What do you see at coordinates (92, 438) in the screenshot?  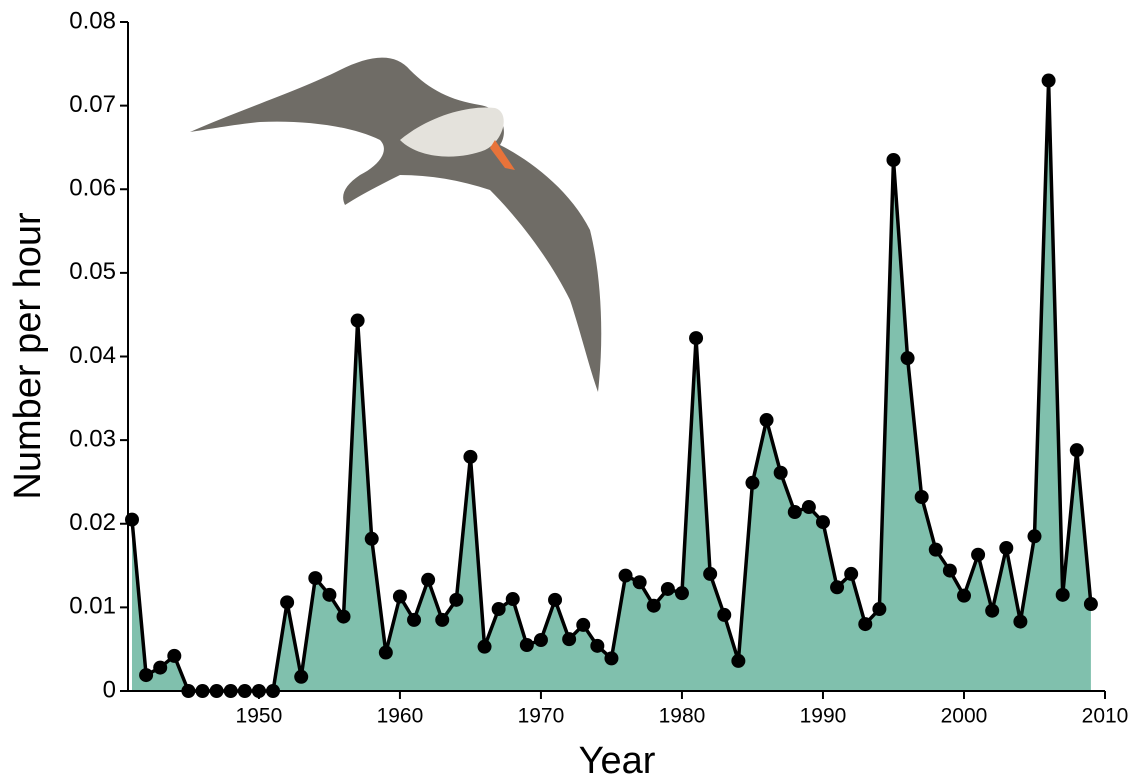 I see `y-tick-label: 0.03` at bounding box center [92, 438].